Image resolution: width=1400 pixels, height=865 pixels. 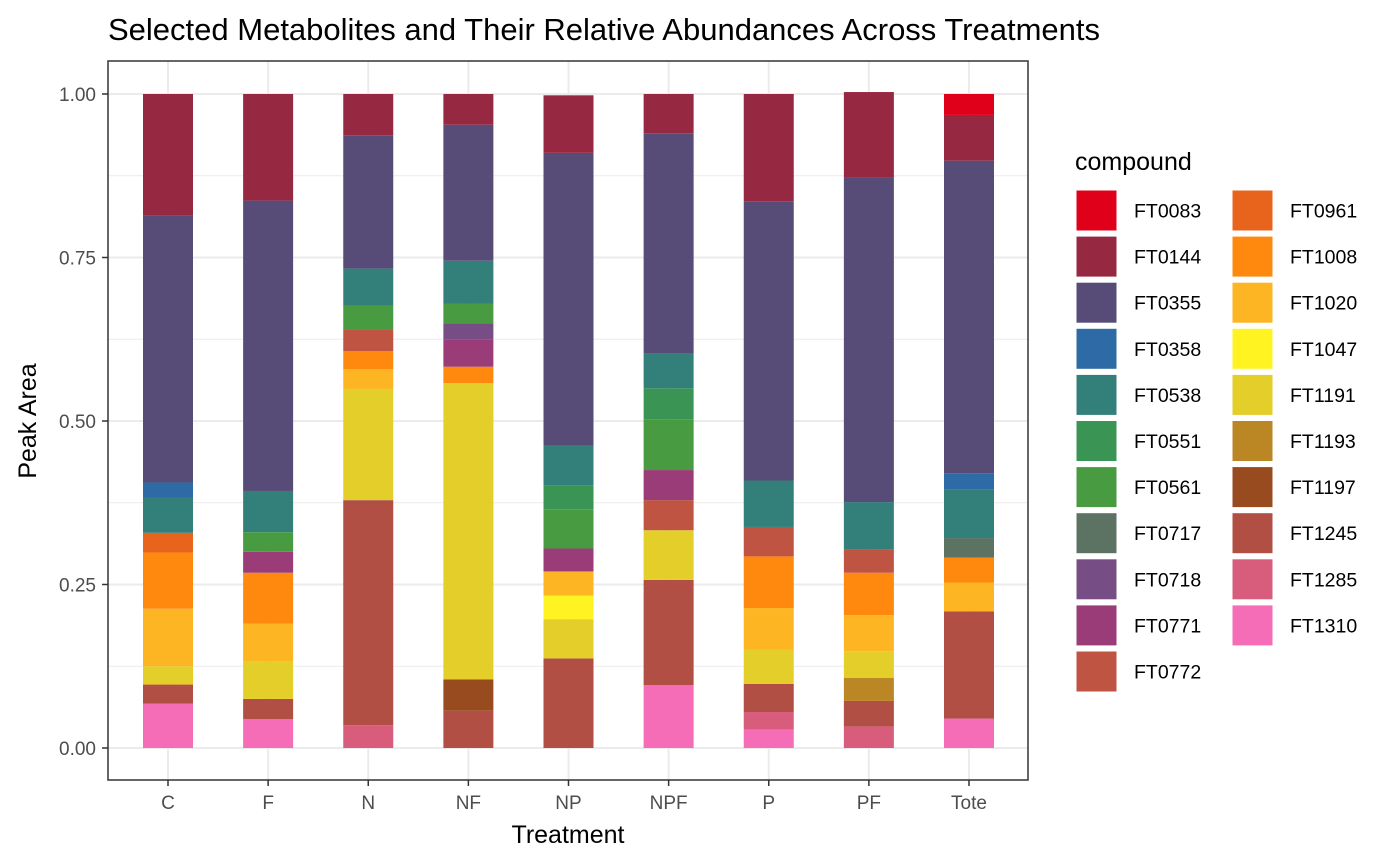 What do you see at coordinates (168, 725) in the screenshot?
I see `bar-segment-c-ft1310` at bounding box center [168, 725].